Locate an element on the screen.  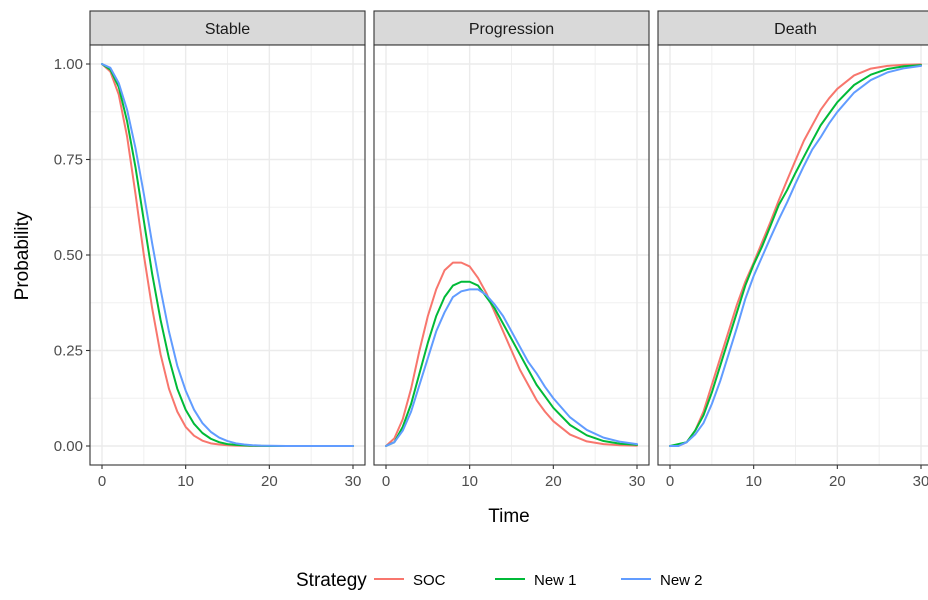
legend-label: SOC is located at coordinates (429, 580).